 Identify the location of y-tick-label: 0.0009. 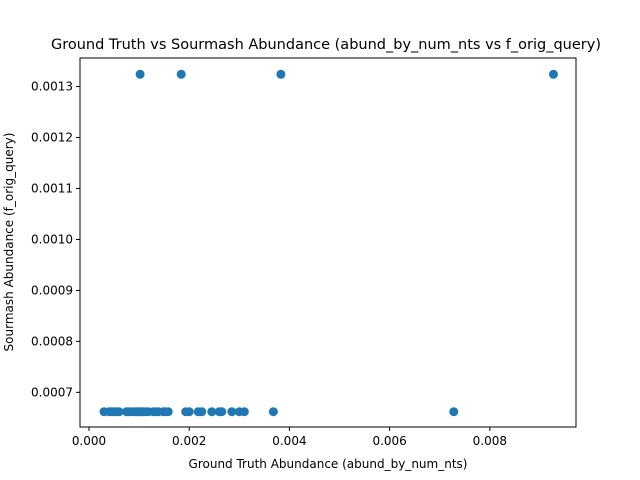
(52, 290).